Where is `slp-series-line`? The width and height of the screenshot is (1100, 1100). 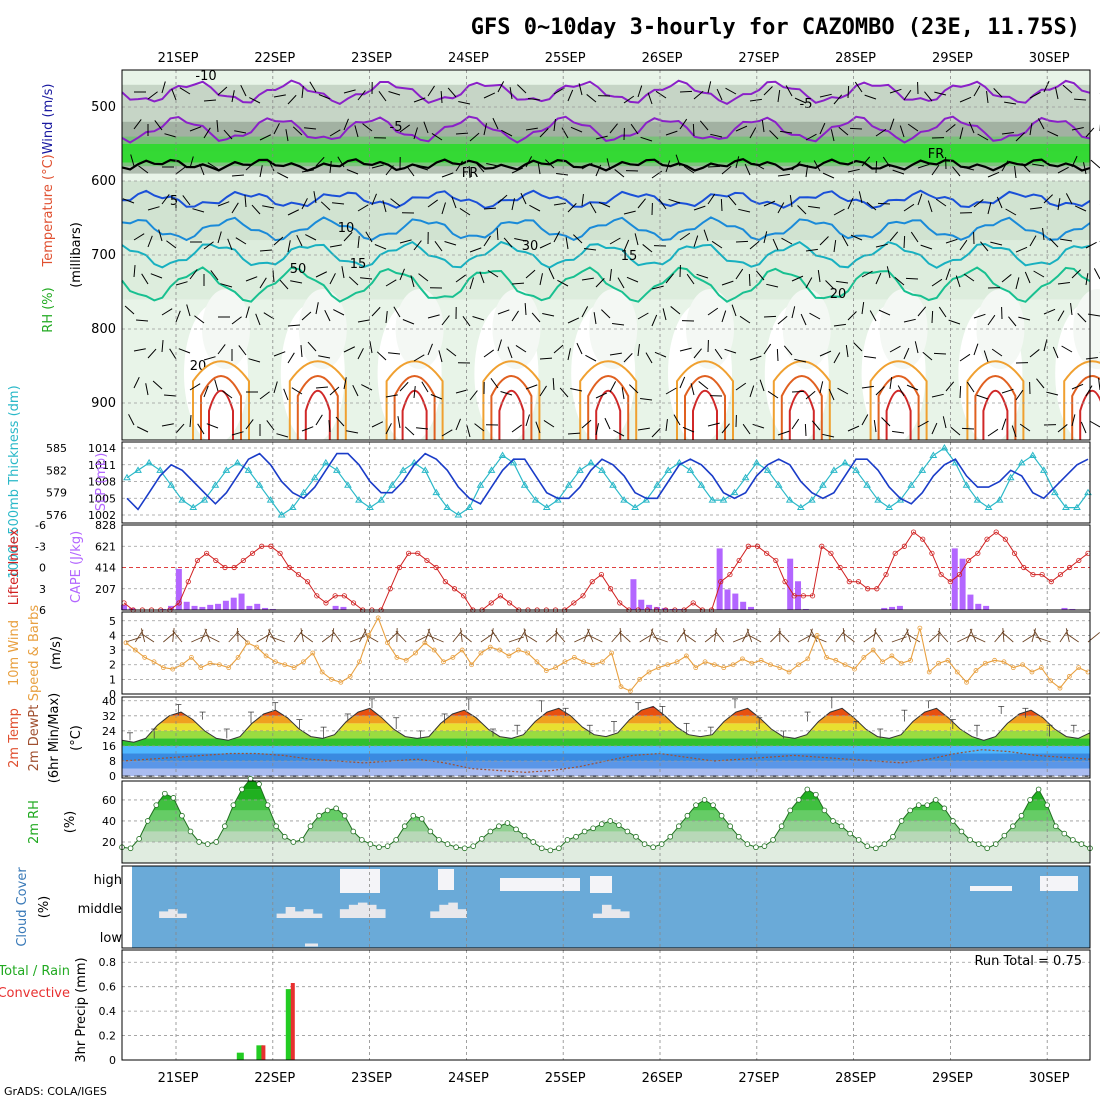 slp-series-line is located at coordinates (607, 481).